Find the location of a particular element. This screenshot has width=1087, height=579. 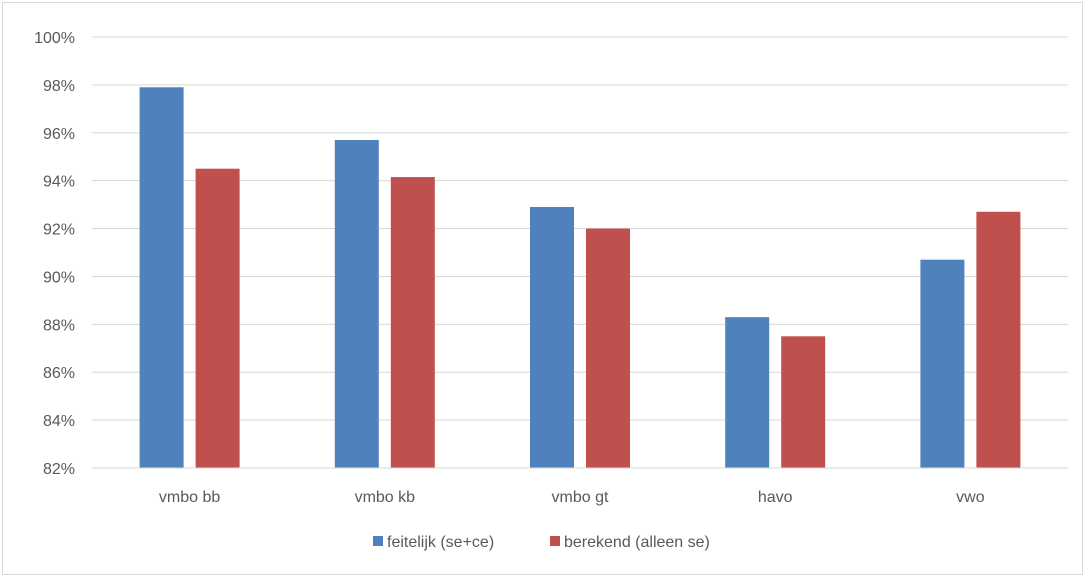

y-tick-label: 98% is located at coordinates (59, 86).